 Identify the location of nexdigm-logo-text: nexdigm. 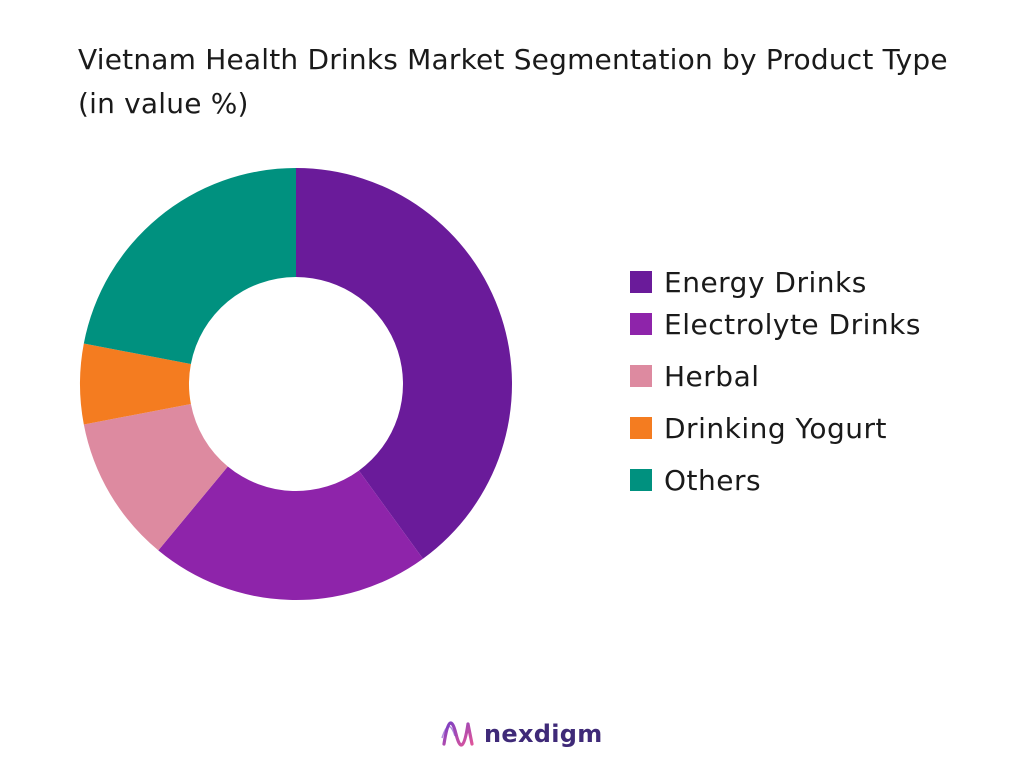
(543, 734).